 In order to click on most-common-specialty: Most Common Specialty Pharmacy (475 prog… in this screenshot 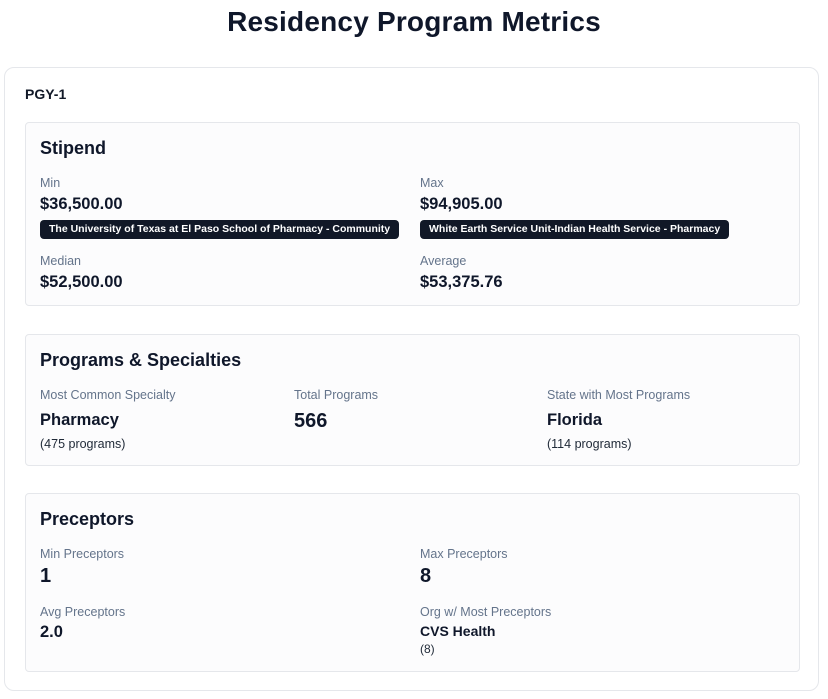, I will do `click(107, 419)`.